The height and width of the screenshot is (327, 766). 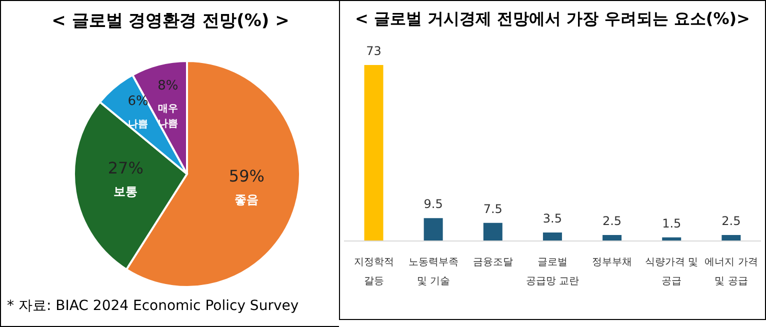 I want to click on x-tick-label: 에너지 가격 및 공급, so click(x=731, y=272).